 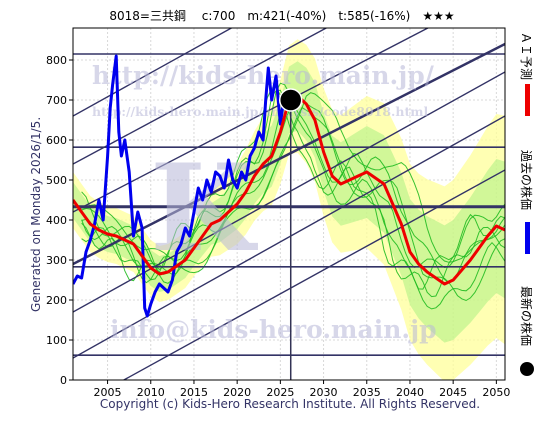 I want to click on x-tick-label: 2025, so click(x=280, y=392).